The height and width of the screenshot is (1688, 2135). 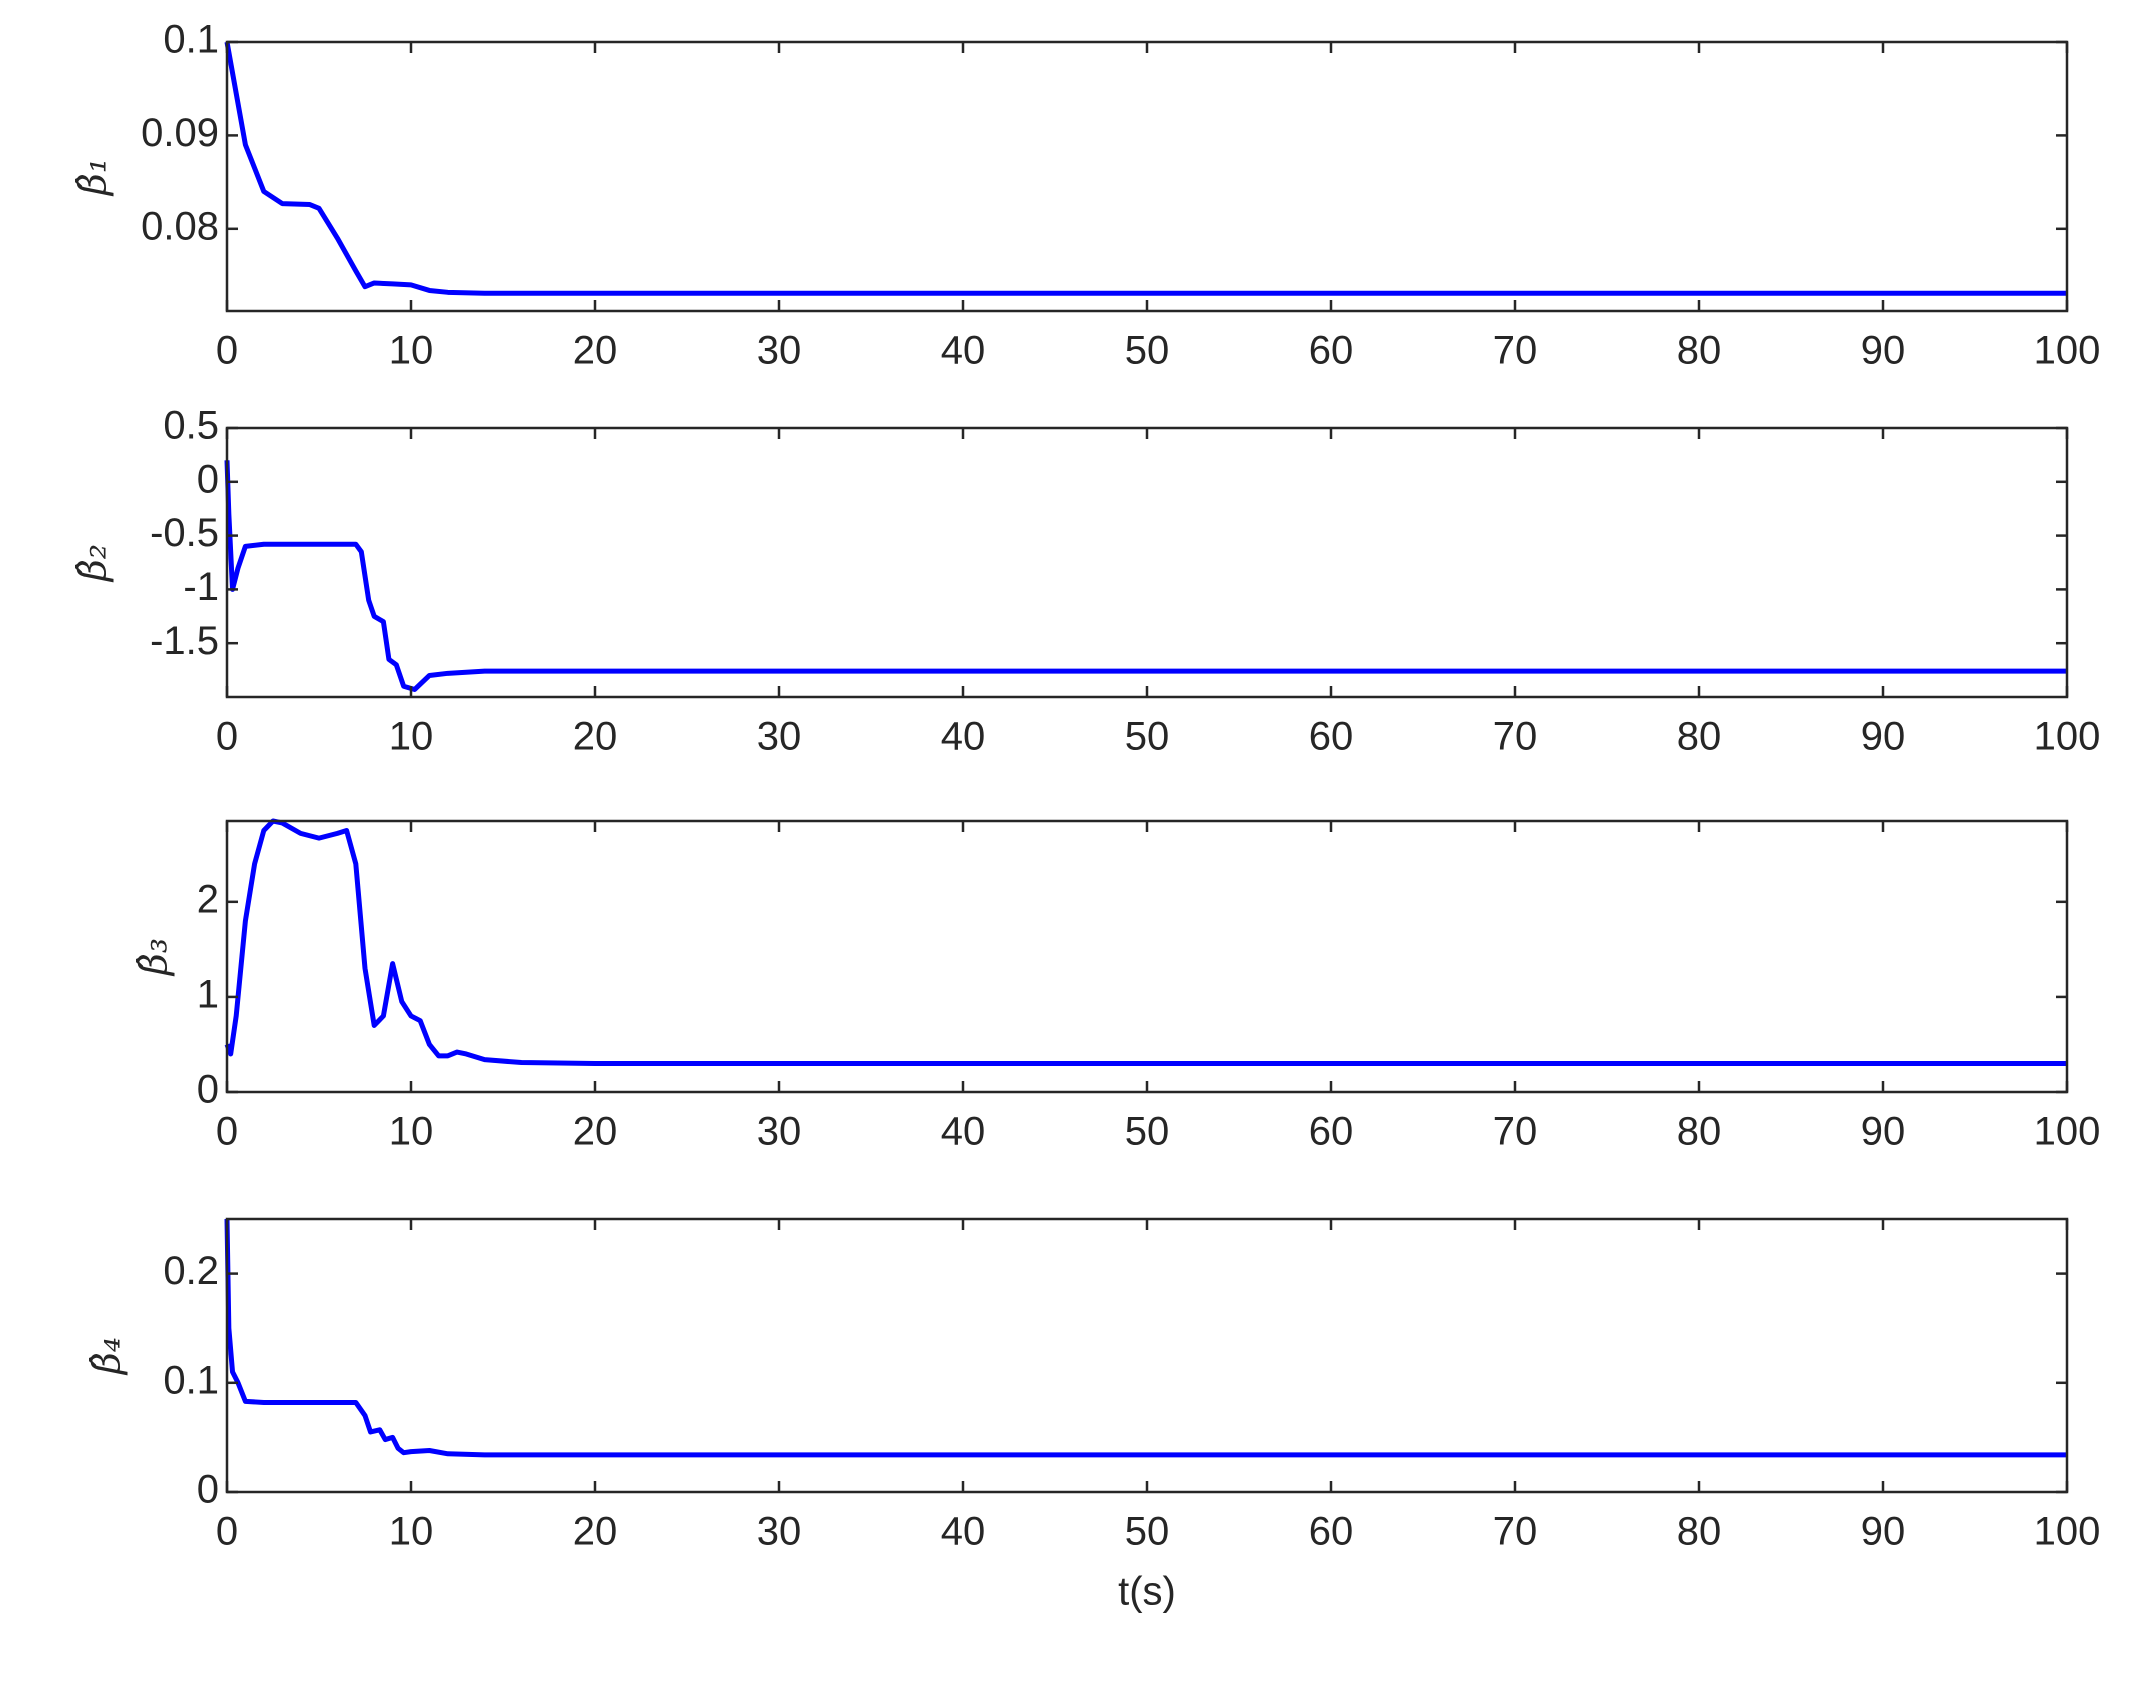 What do you see at coordinates (107, 1356) in the screenshot?
I see `y-axis-label: β̂₄` at bounding box center [107, 1356].